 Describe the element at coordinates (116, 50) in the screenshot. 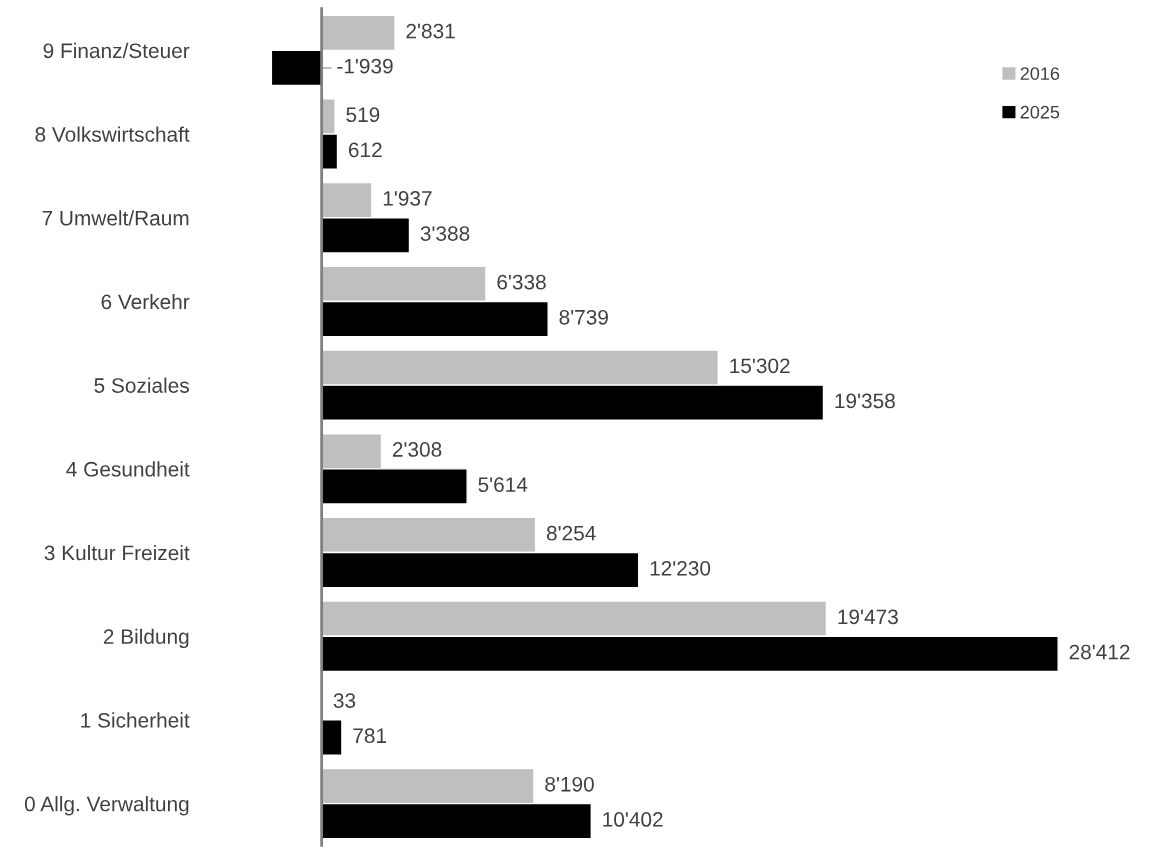

I see `y-tick-label: 9 Finanz/Steuer` at that location.